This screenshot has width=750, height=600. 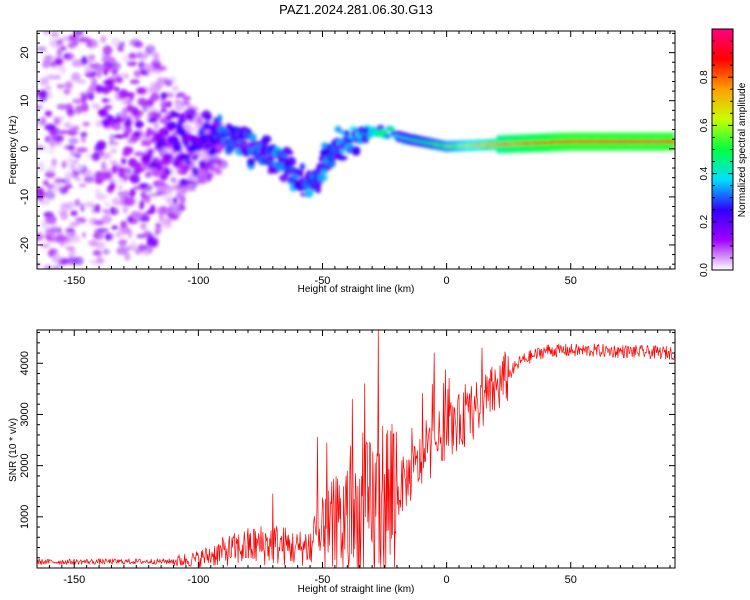 What do you see at coordinates (356, 589) in the screenshot?
I see `snr-x-axis-label: Height of straight line (km)` at bounding box center [356, 589].